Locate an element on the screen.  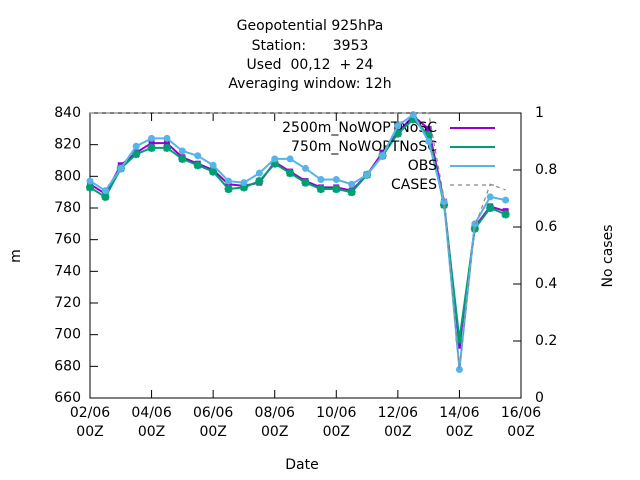
y2-tick-label: 0 is located at coordinates (539, 398).